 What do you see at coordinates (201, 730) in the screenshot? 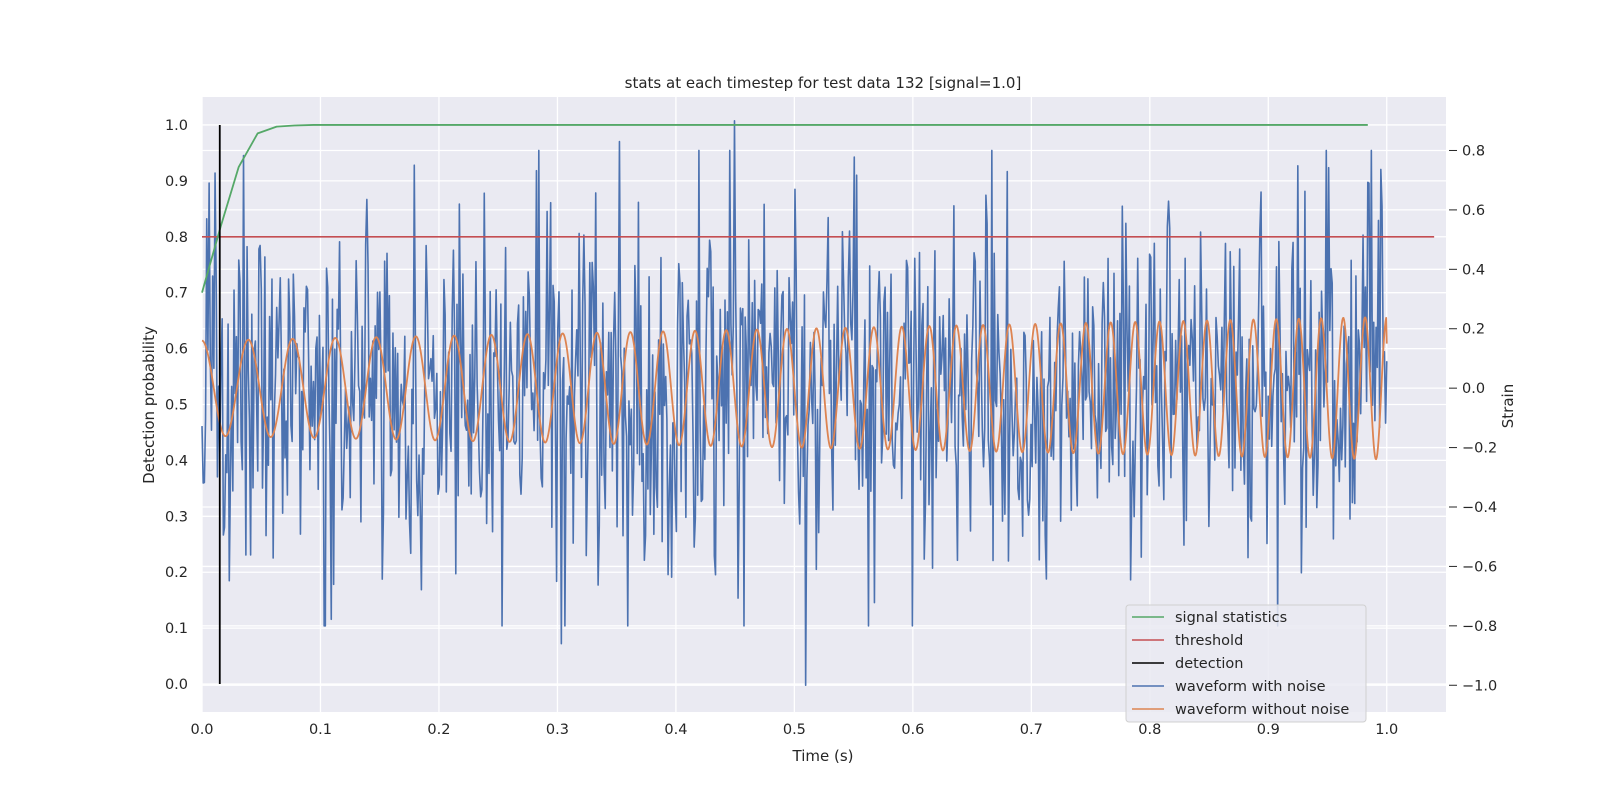
I see `x-tick-label: 0.0` at bounding box center [201, 730].